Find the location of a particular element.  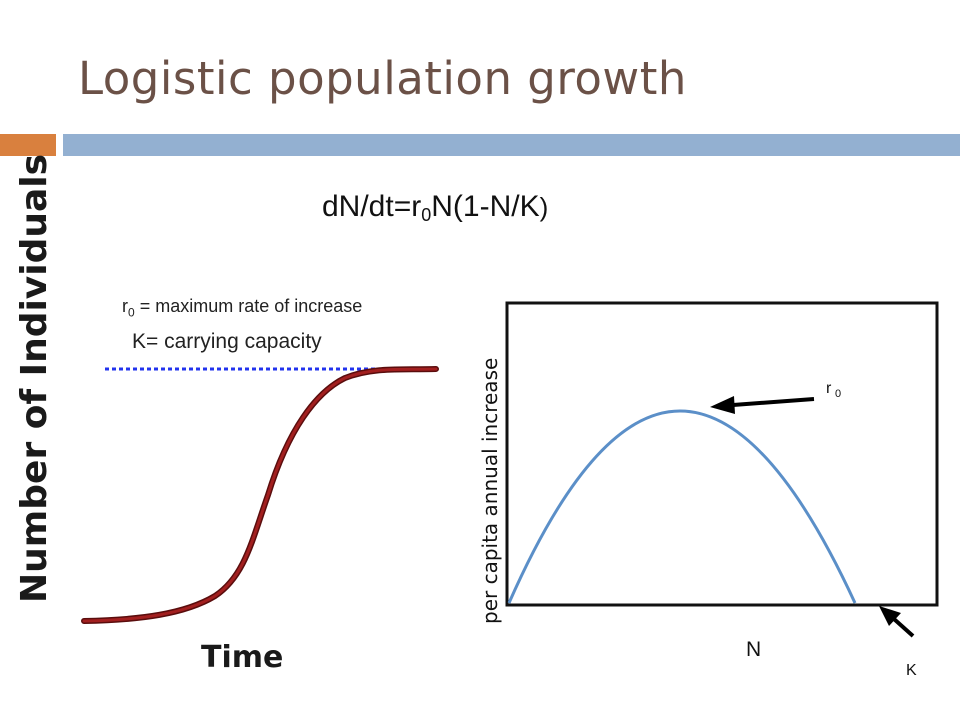

r0-symbol: r is located at coordinates (125, 306).